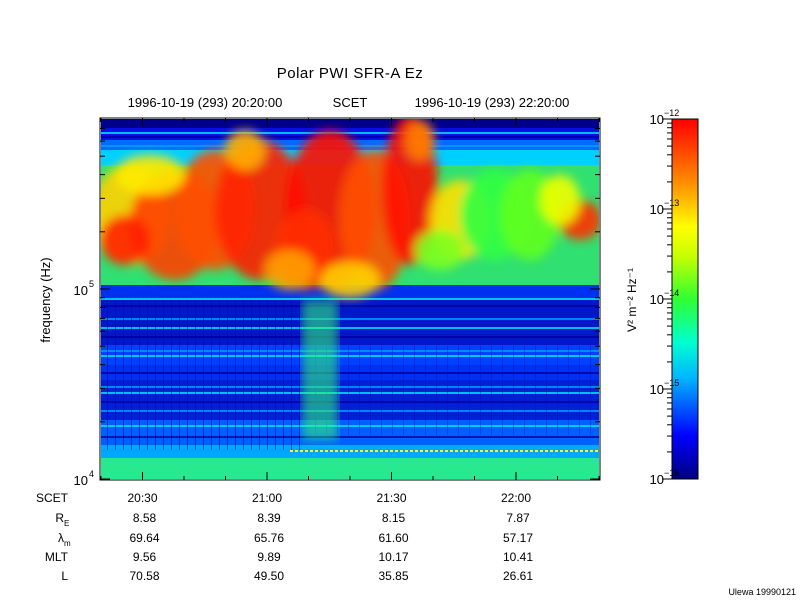  Describe the element at coordinates (671, 293) in the screenshot. I see `colorbar-tick-exponent: −14` at that location.